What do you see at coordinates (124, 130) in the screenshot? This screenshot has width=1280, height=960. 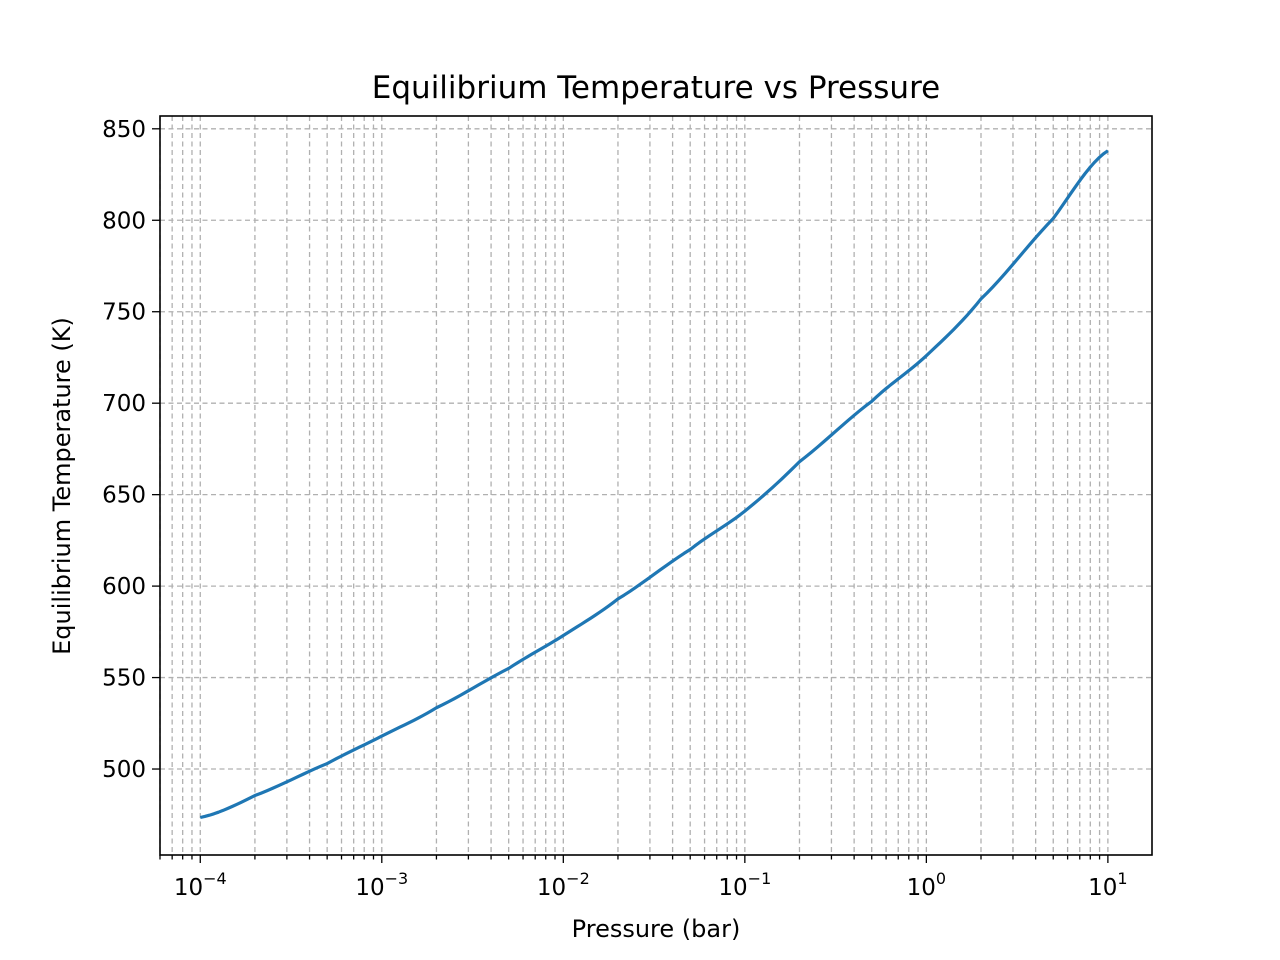 I see `y-tick-label: 850` at bounding box center [124, 130].